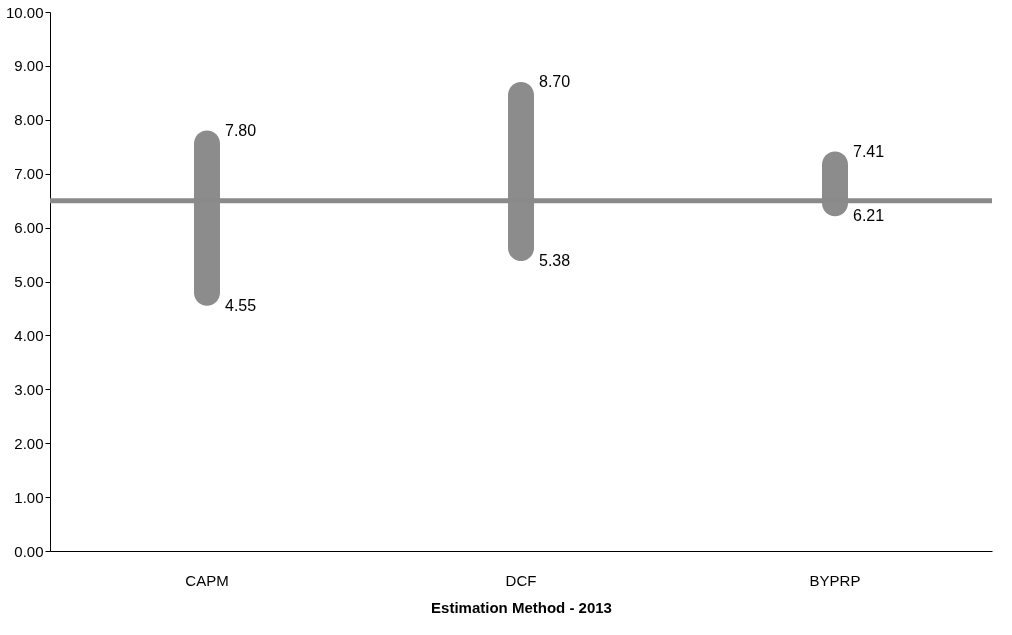  Describe the element at coordinates (29, 281) in the screenshot. I see `y-tick-label: 5.00` at that location.